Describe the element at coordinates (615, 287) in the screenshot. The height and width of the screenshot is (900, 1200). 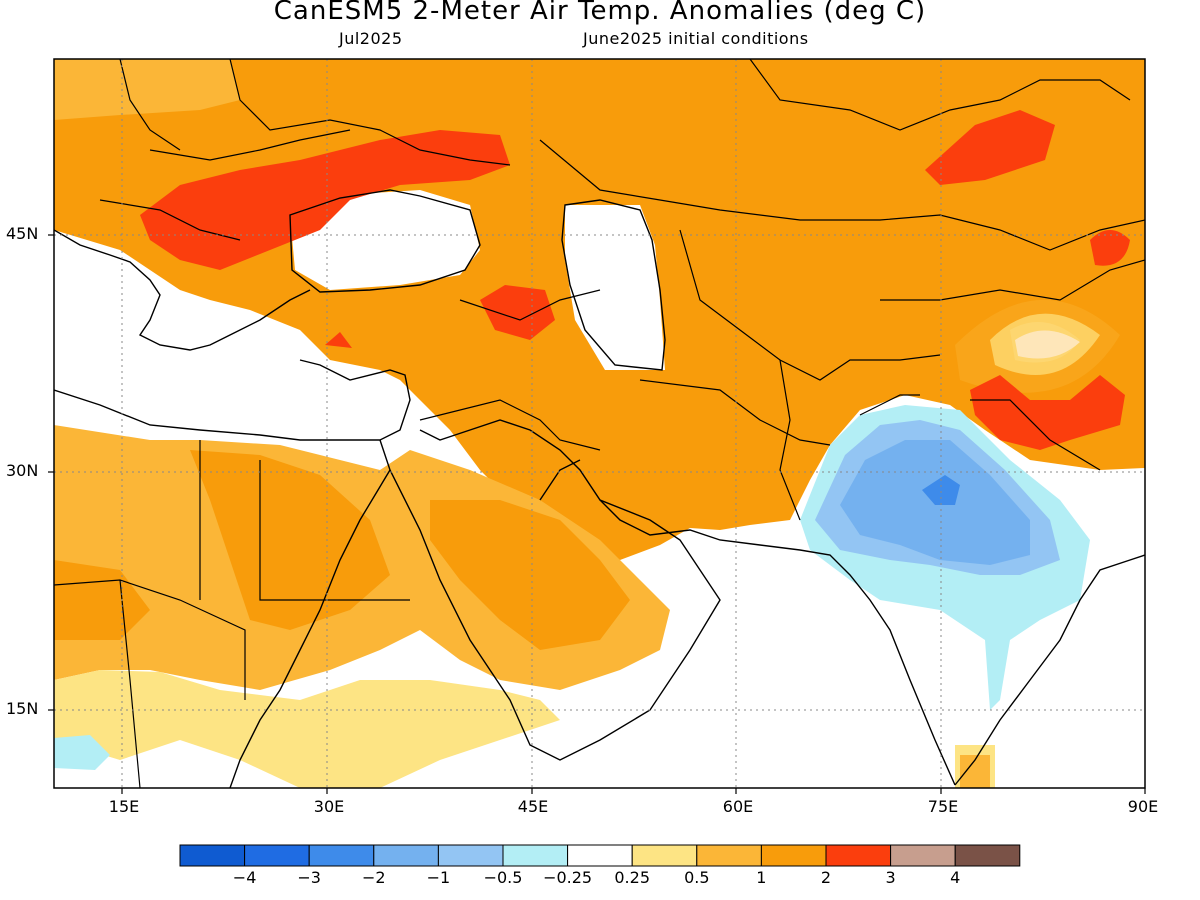
I see `neutral-caspian` at that location.